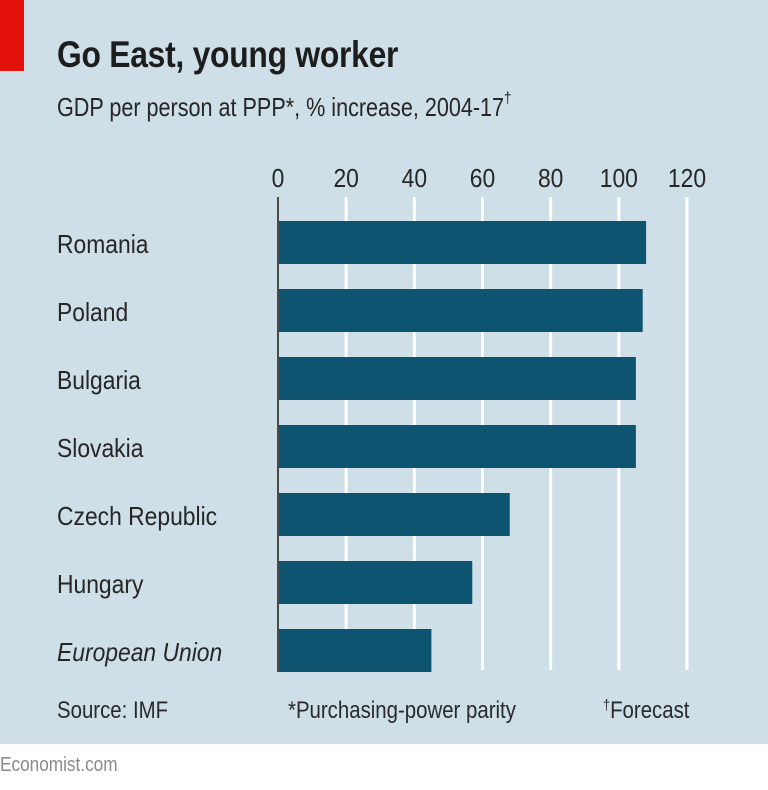  I want to click on brand-label: Economist.com, so click(59, 765).